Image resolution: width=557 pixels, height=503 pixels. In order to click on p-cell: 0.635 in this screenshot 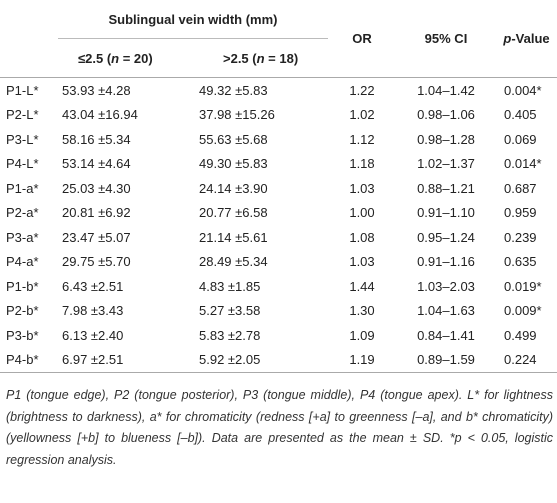, I will do `click(520, 262)`.